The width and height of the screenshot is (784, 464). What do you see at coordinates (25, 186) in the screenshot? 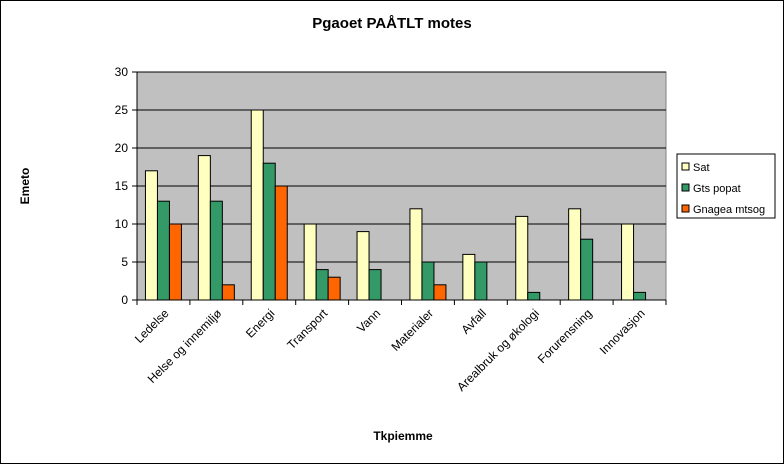
I see `y-axis-title: Emeto` at bounding box center [25, 186].